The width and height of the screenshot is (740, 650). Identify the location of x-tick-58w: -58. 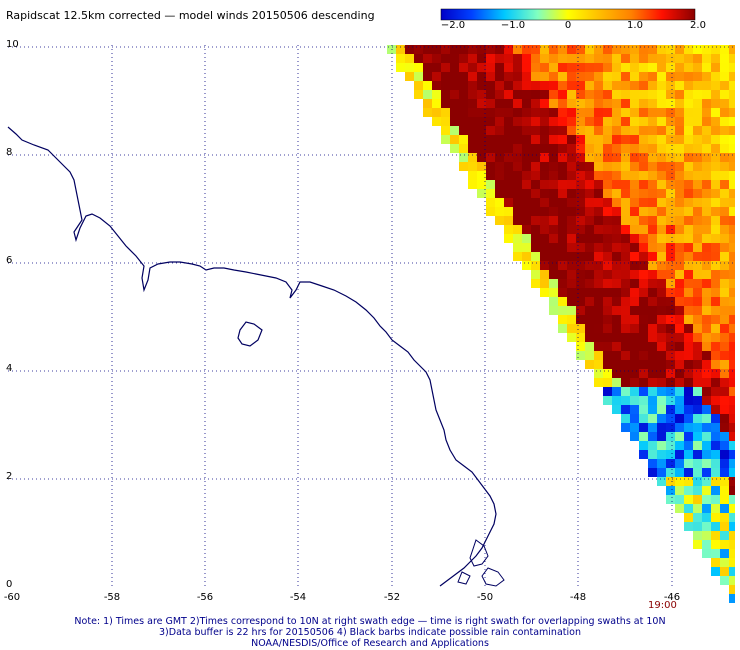
(112, 597).